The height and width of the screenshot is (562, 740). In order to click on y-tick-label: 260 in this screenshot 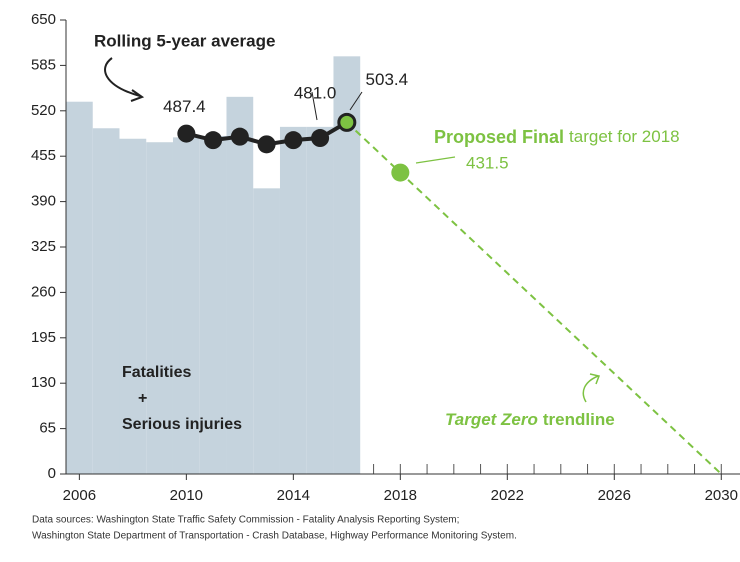, I will do `click(43, 291)`.